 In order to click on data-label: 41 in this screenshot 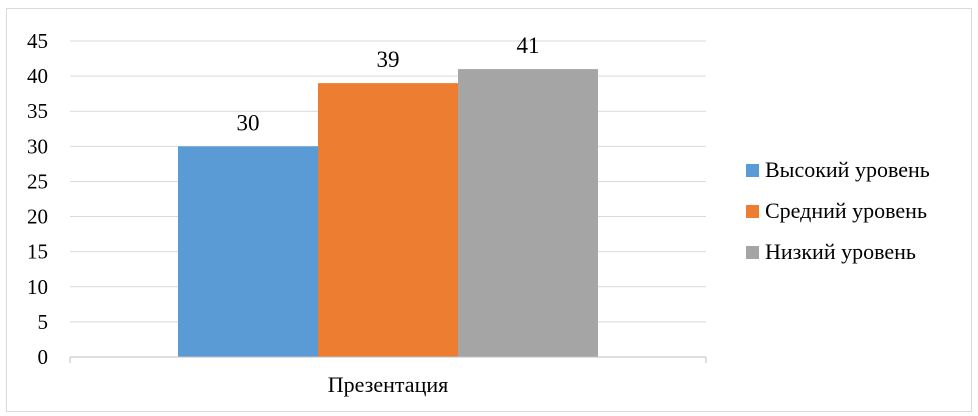, I will do `click(528, 45)`.